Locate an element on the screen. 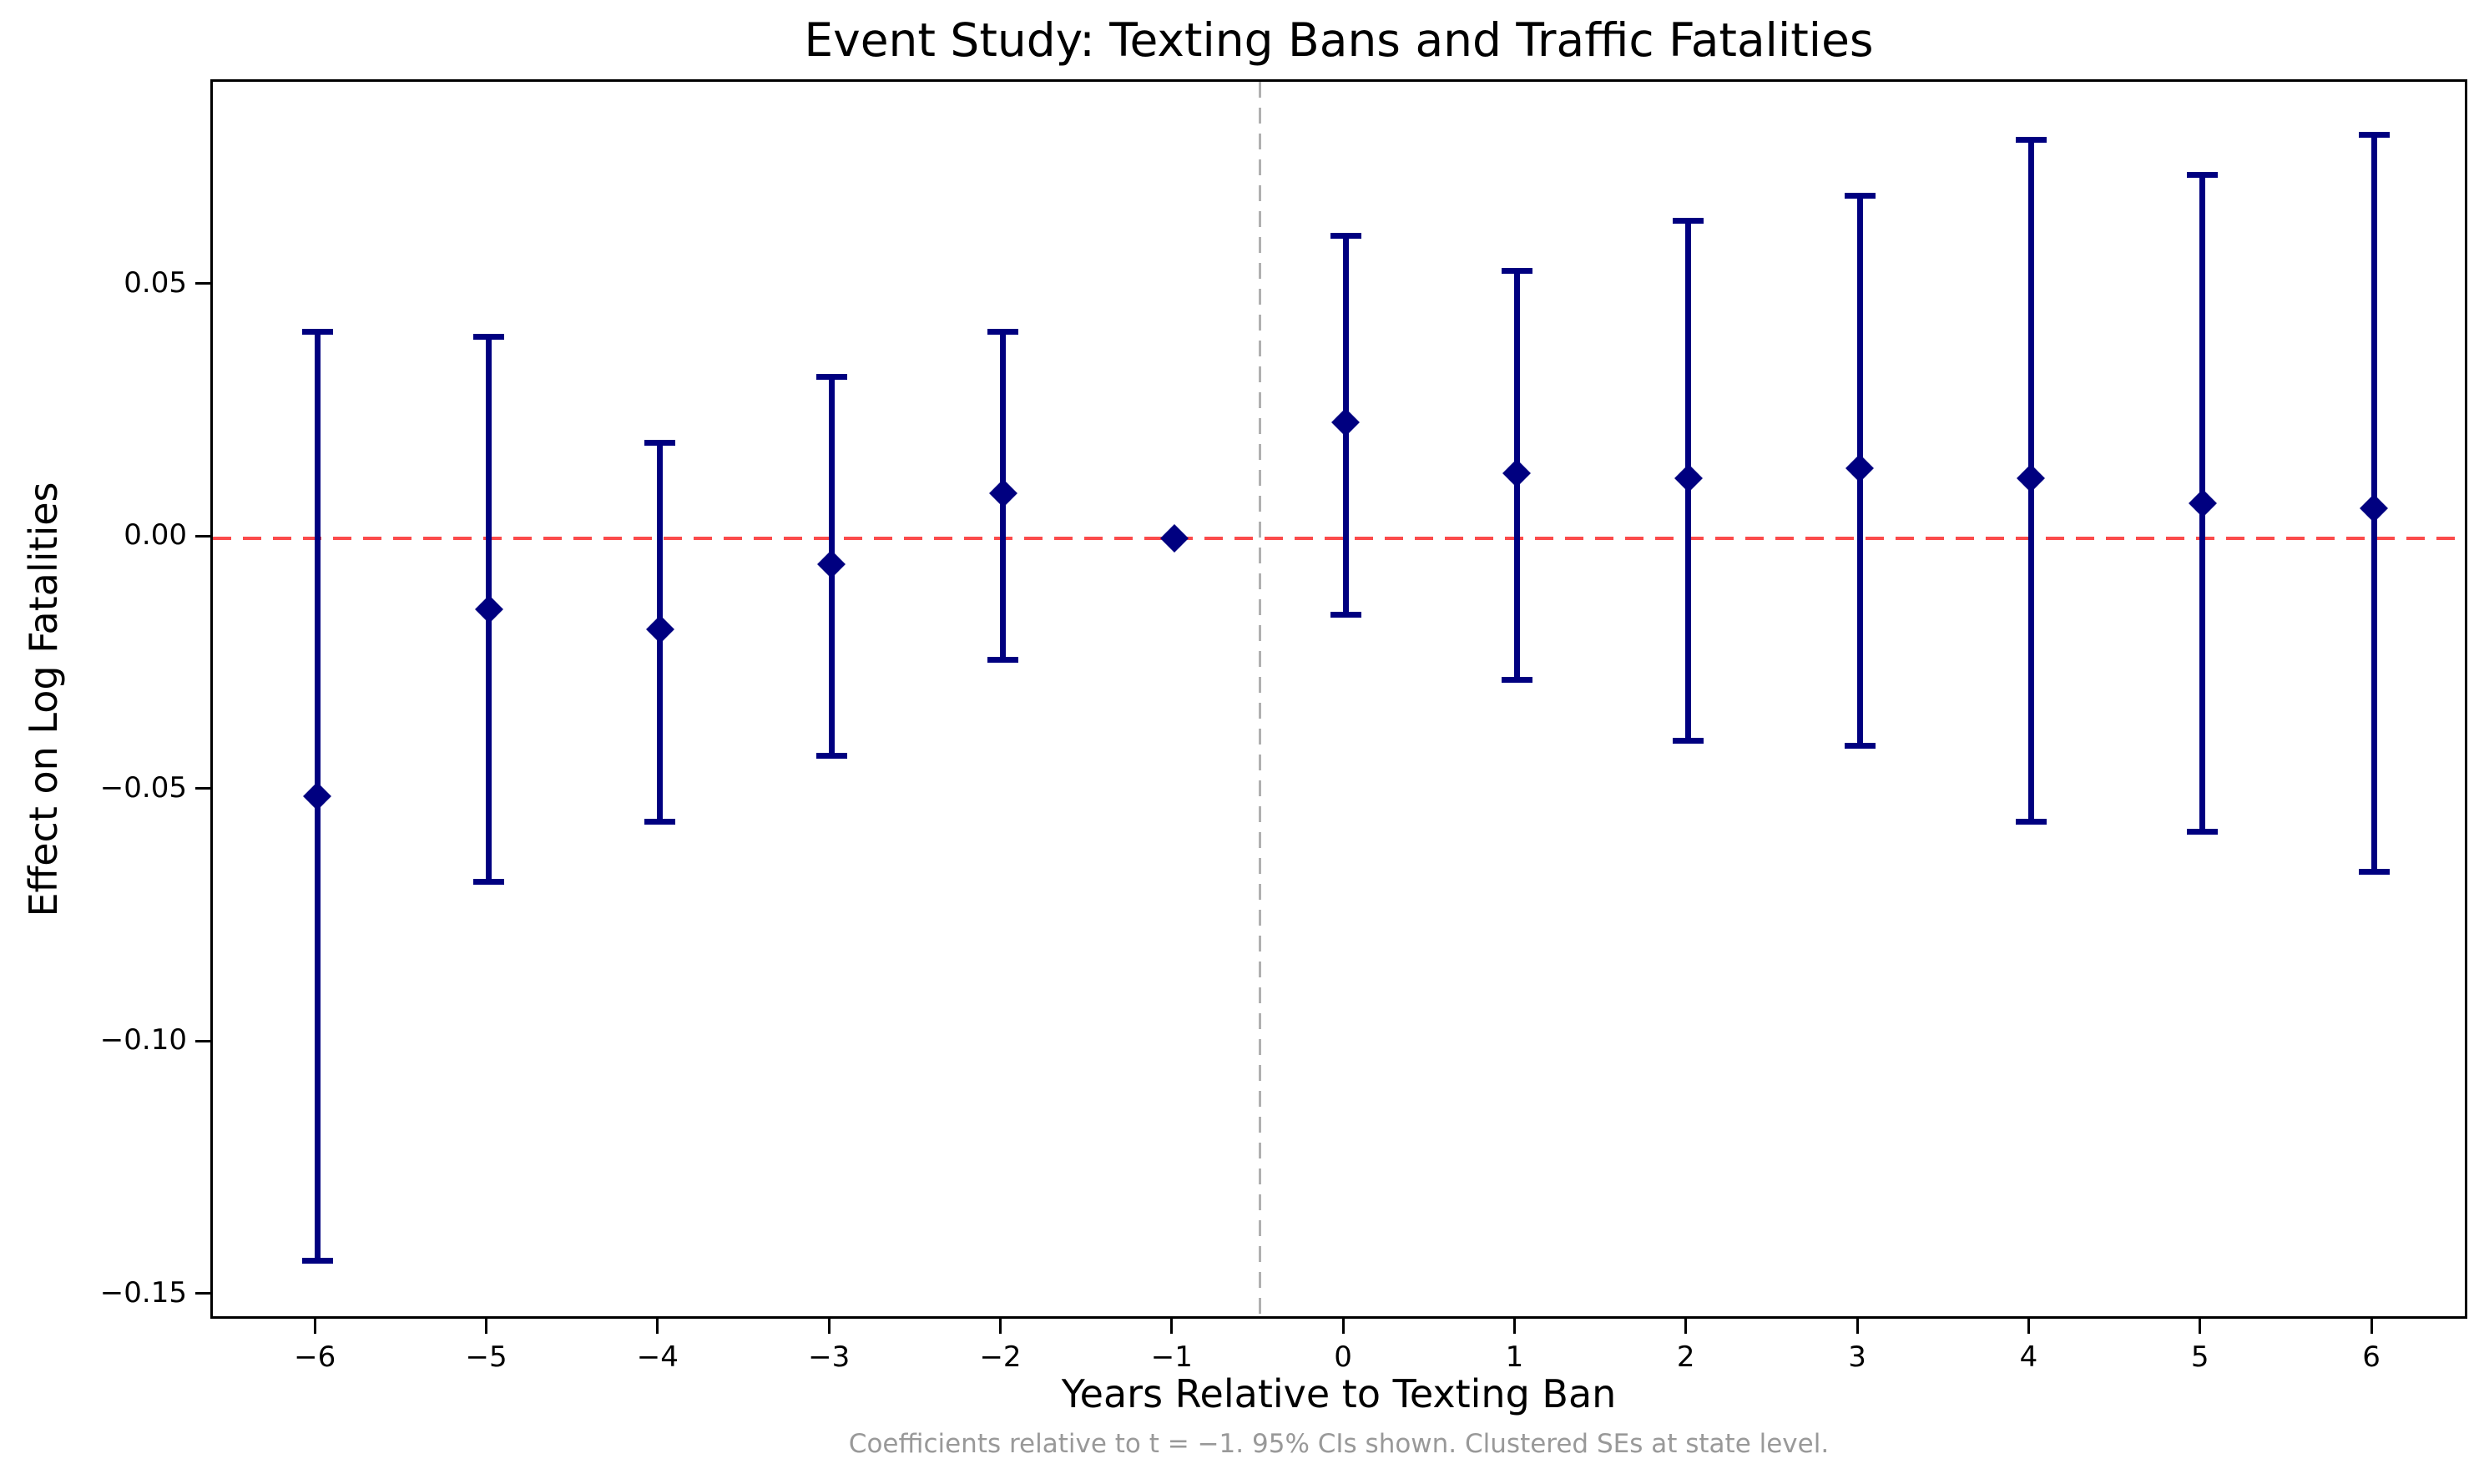  x-tick-label: 5 is located at coordinates (2199, 1357).